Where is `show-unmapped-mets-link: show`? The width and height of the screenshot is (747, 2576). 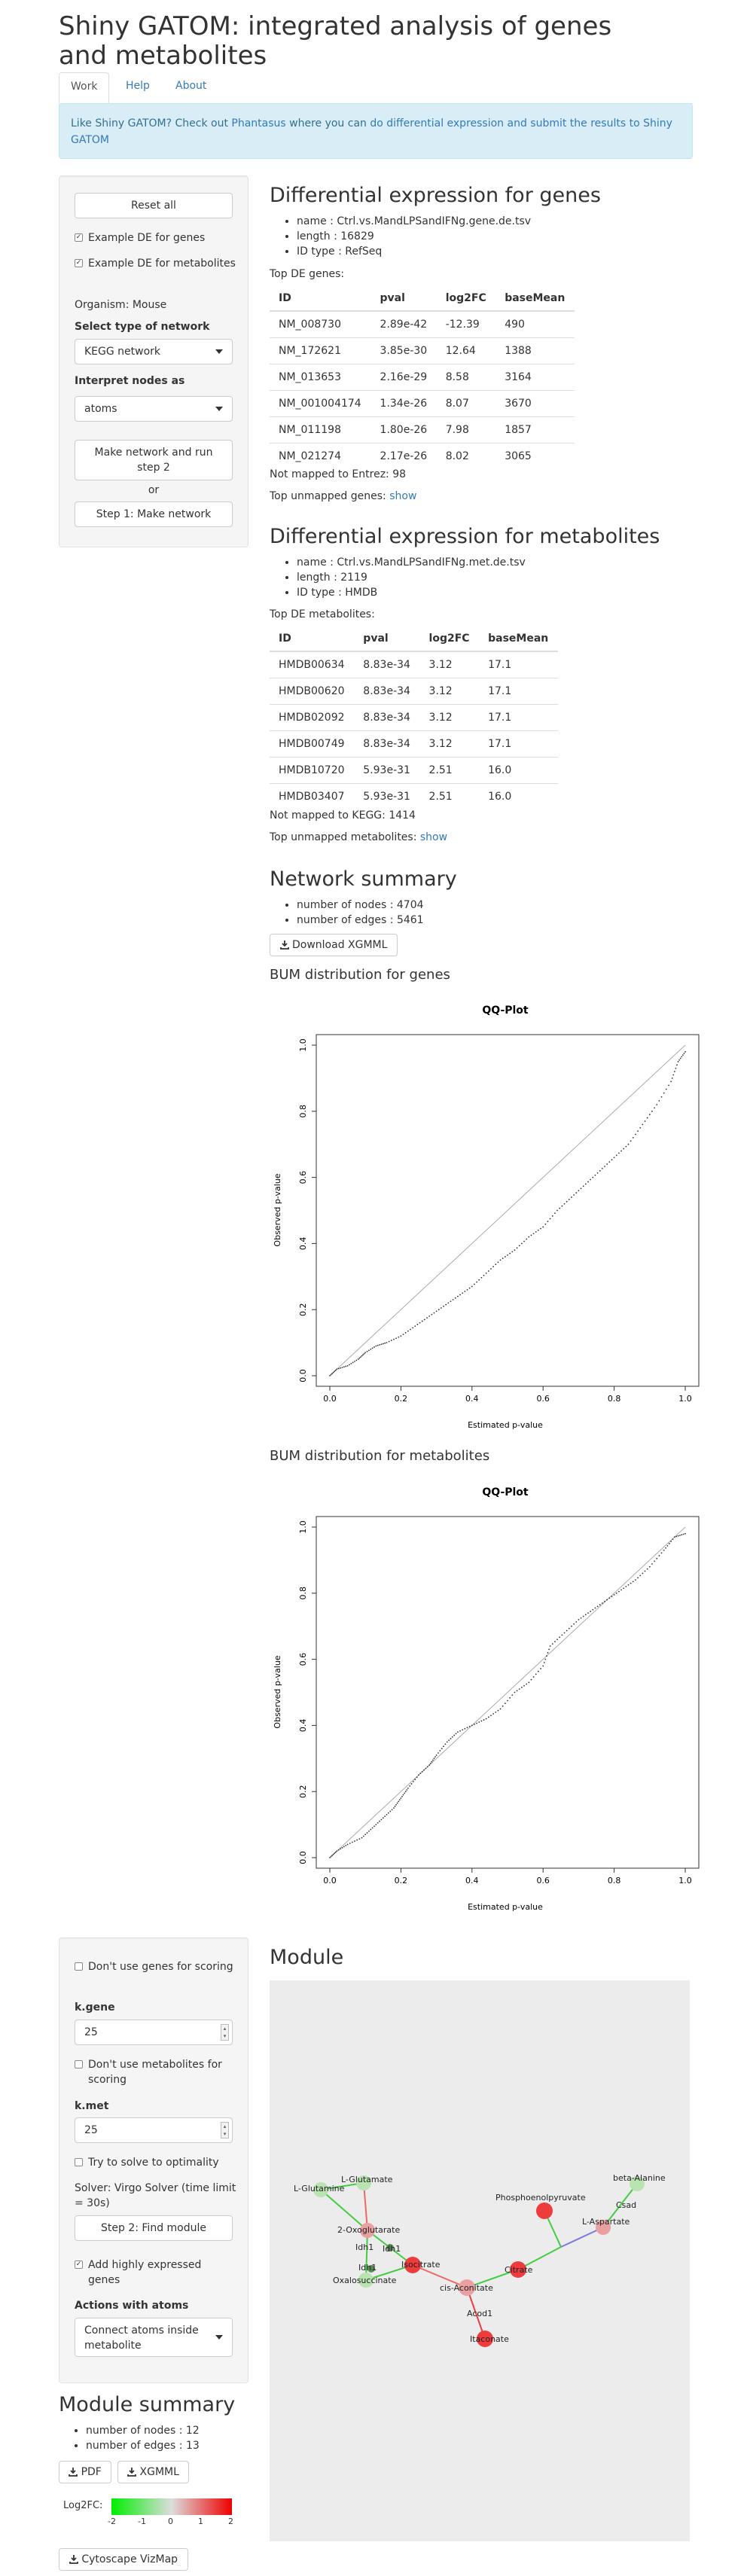 show-unmapped-mets-link: show is located at coordinates (434, 837).